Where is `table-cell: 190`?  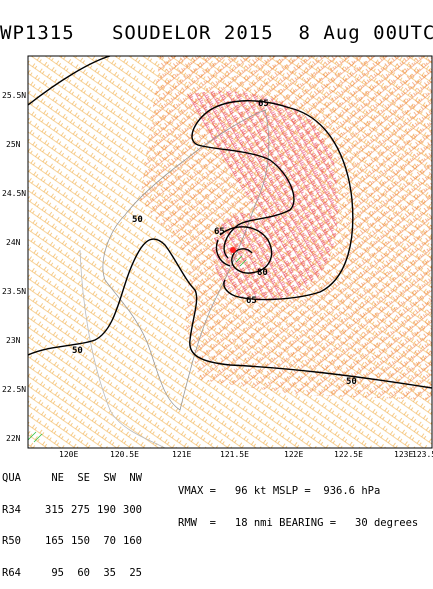 table-cell: 190 is located at coordinates (106, 509).